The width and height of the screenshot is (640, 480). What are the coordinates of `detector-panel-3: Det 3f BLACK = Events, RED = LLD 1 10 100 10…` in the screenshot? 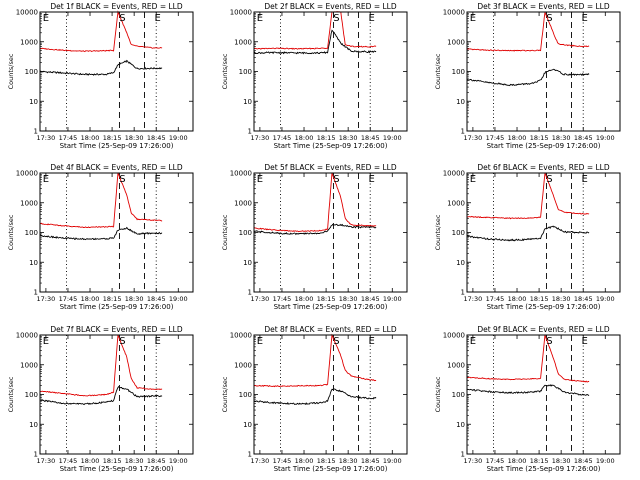 It's located at (527, 76).